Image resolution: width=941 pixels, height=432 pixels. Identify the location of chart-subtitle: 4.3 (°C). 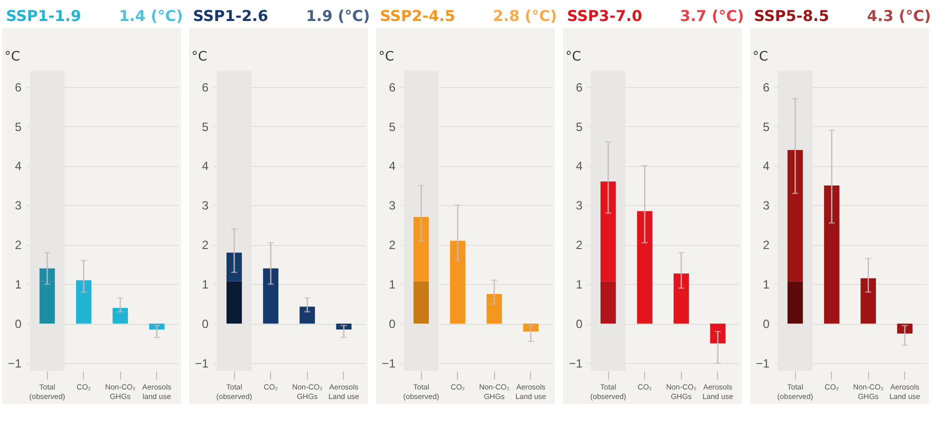
(898, 16).